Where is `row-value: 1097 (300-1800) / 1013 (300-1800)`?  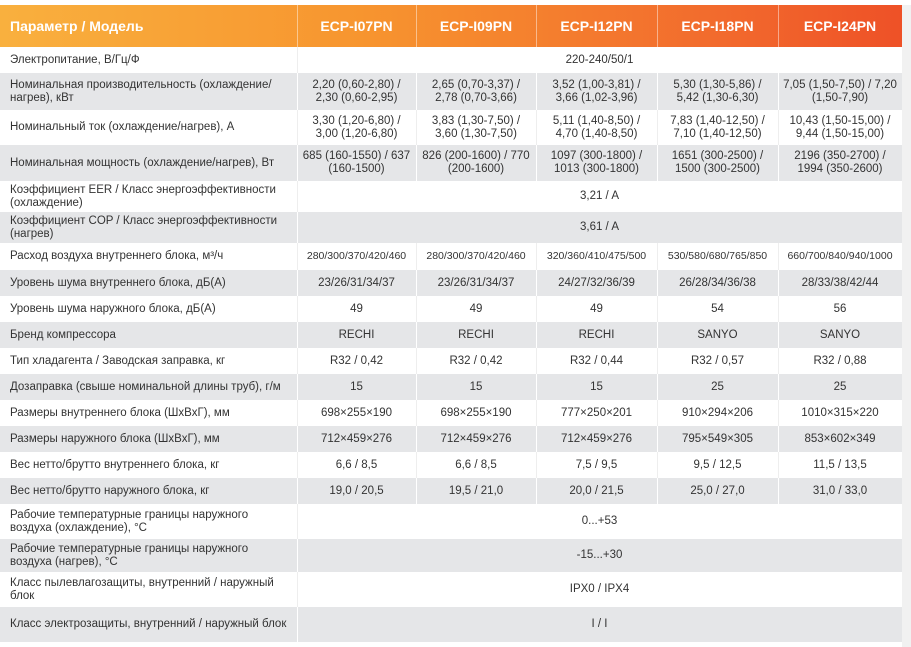 row-value: 1097 (300-1800) / 1013 (300-1800) is located at coordinates (597, 163).